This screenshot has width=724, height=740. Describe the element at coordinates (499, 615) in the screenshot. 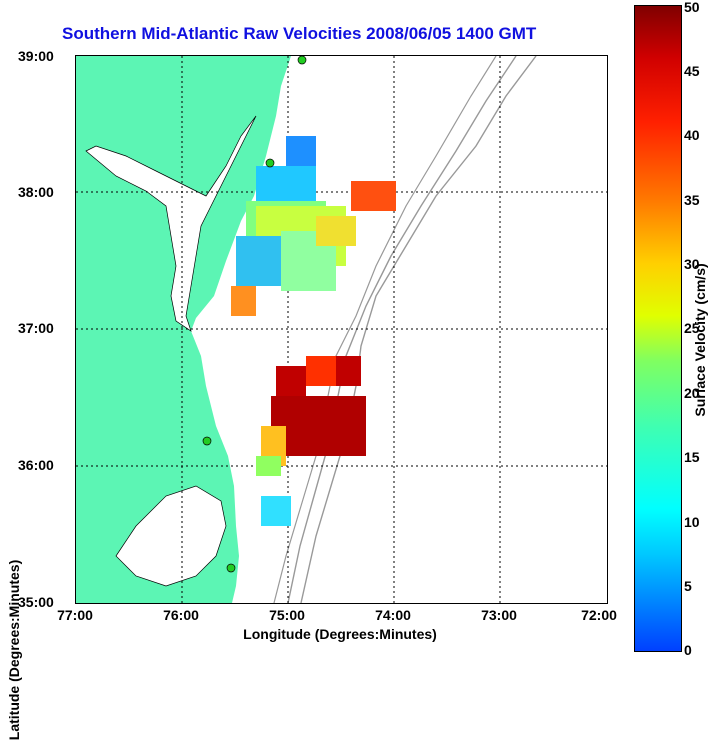

I see `x-tick-label: 73:00` at that location.